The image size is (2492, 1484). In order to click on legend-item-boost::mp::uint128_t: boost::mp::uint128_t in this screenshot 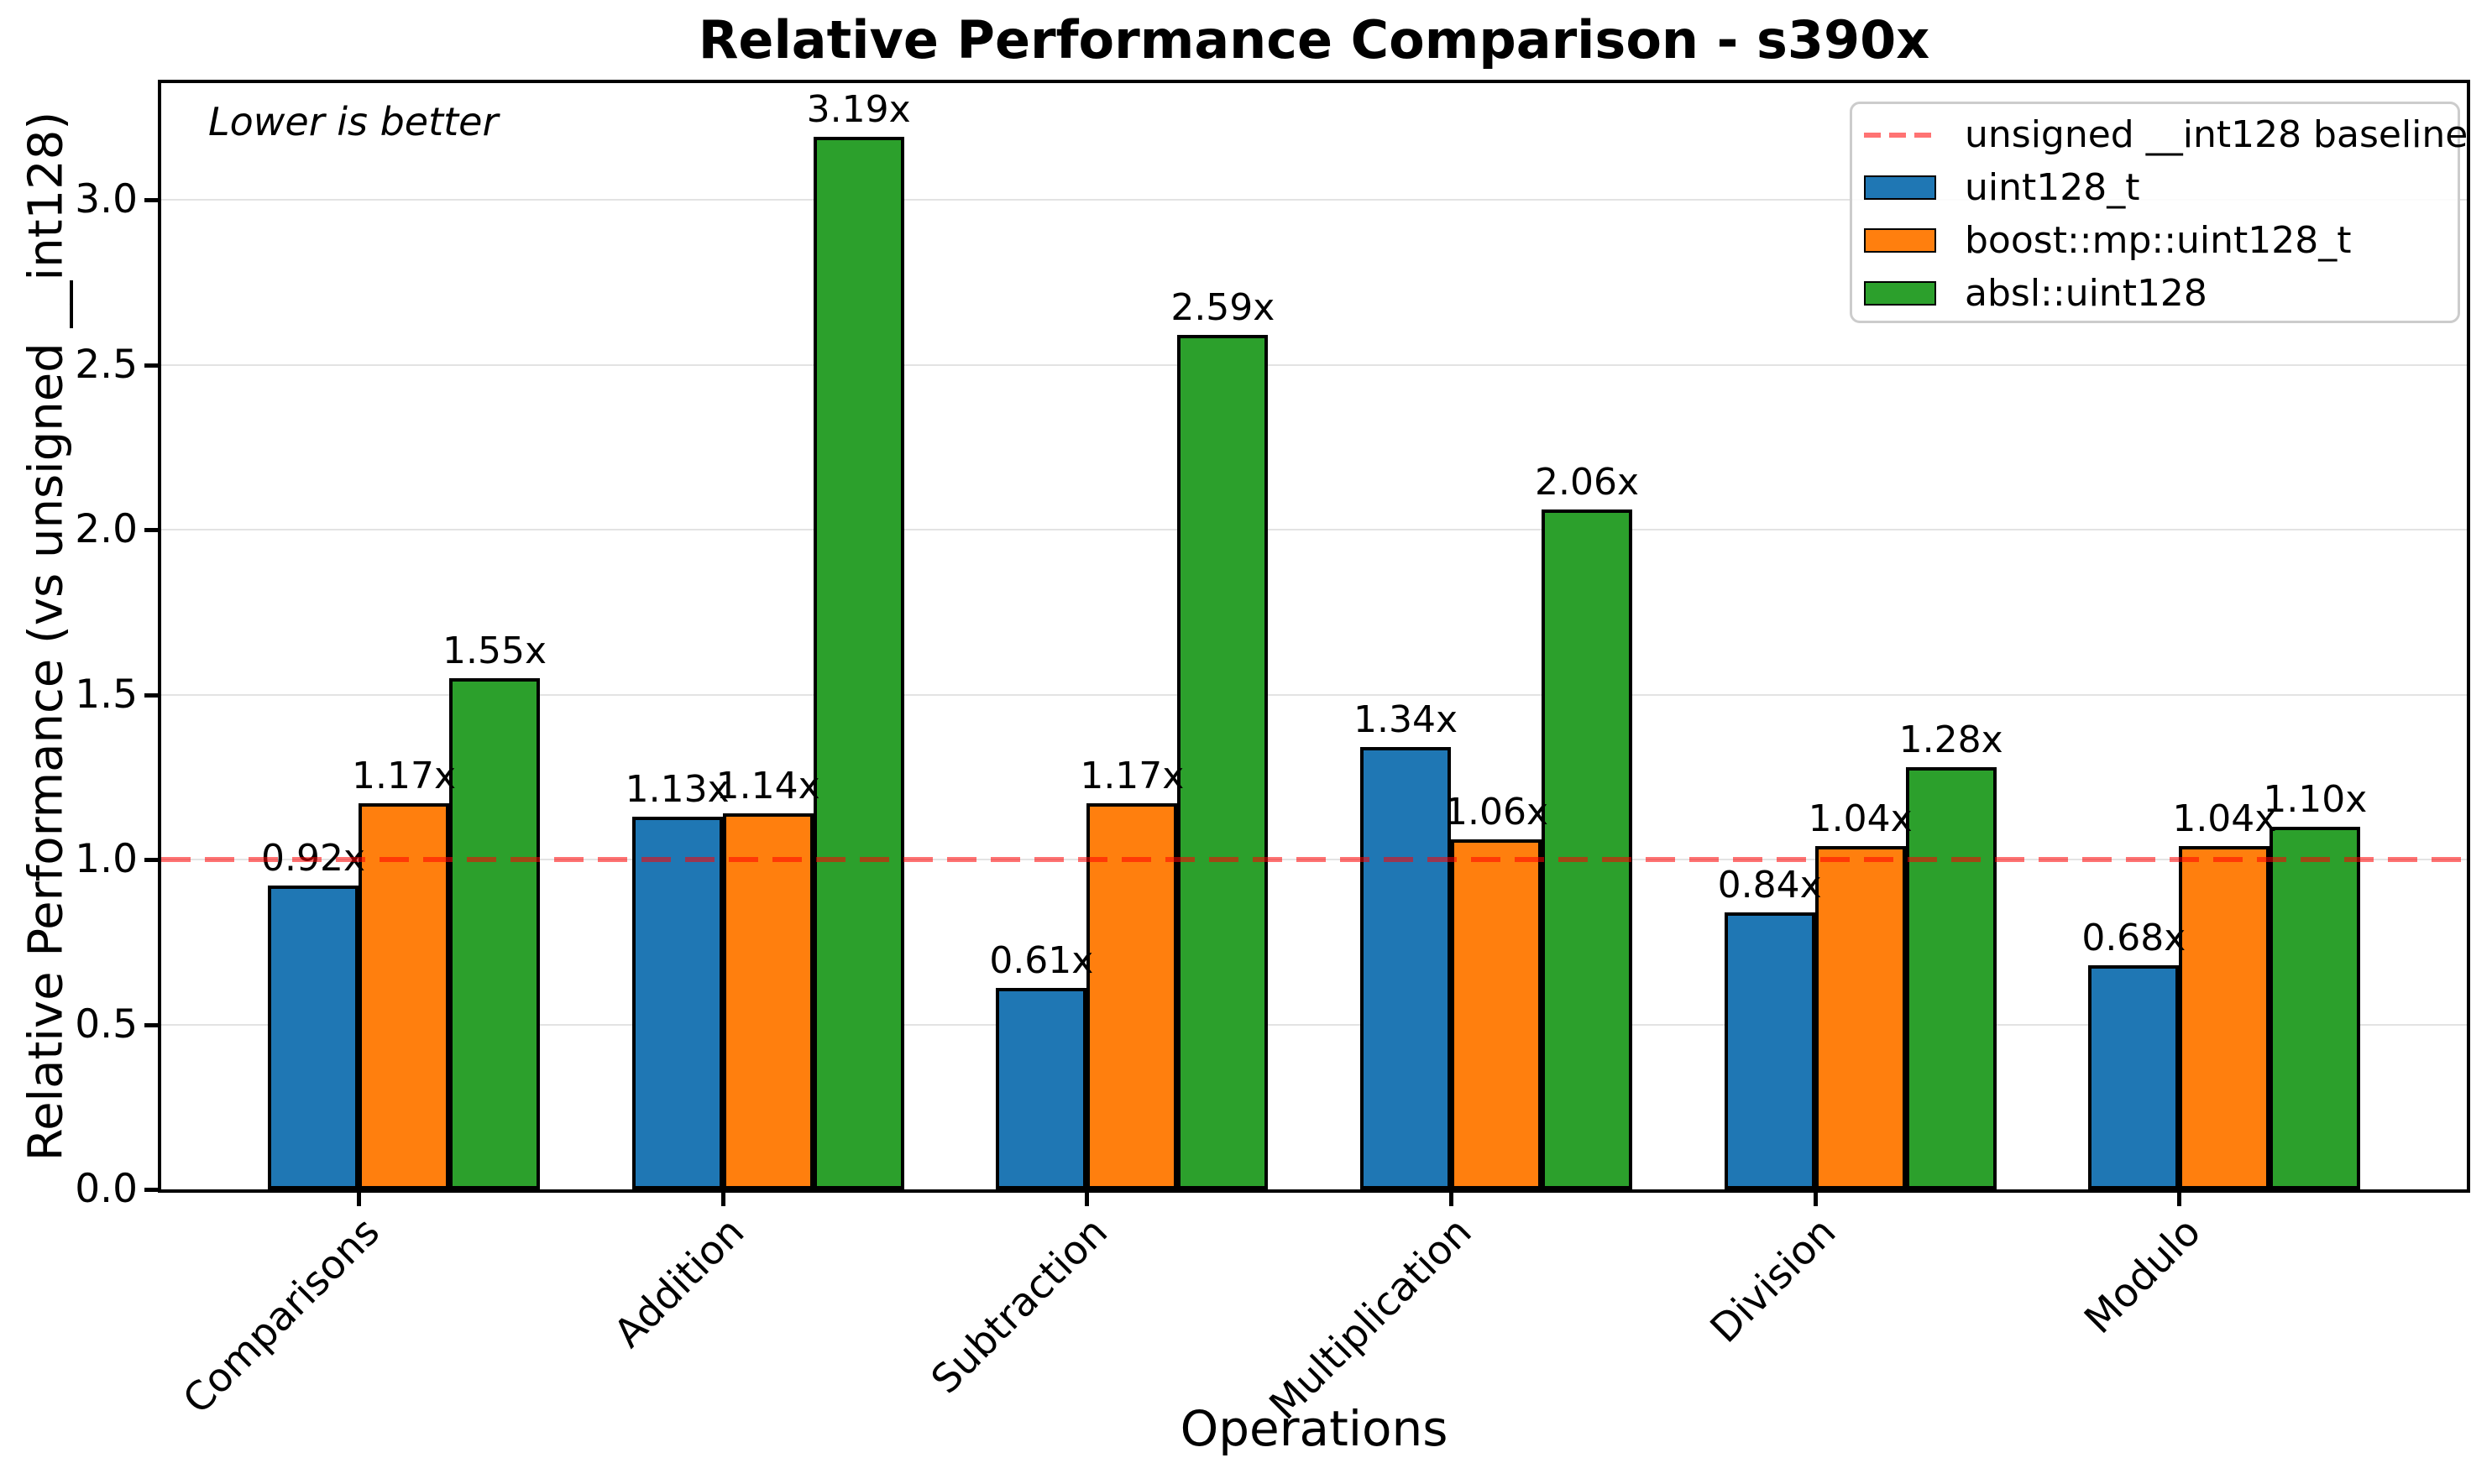, I will do `click(2161, 240)`.